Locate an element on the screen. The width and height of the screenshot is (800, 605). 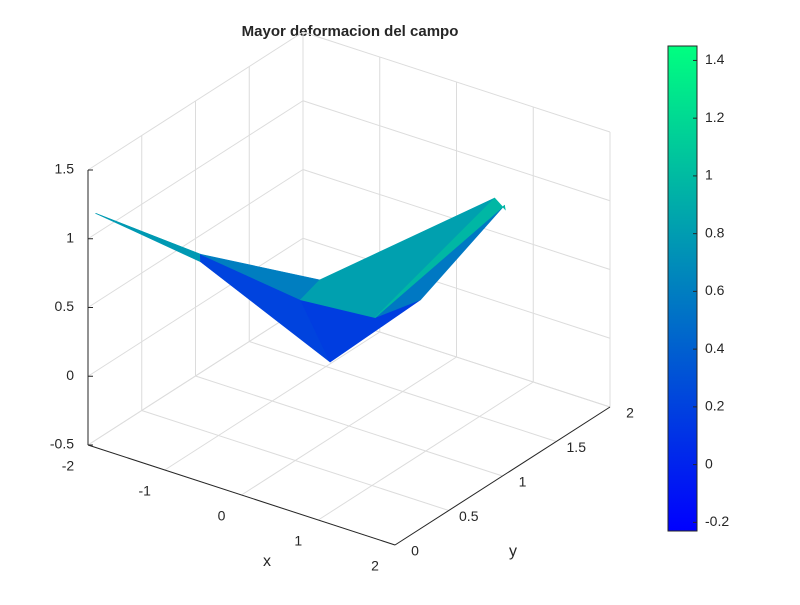
y-tick-label: 2 is located at coordinates (630, 413).